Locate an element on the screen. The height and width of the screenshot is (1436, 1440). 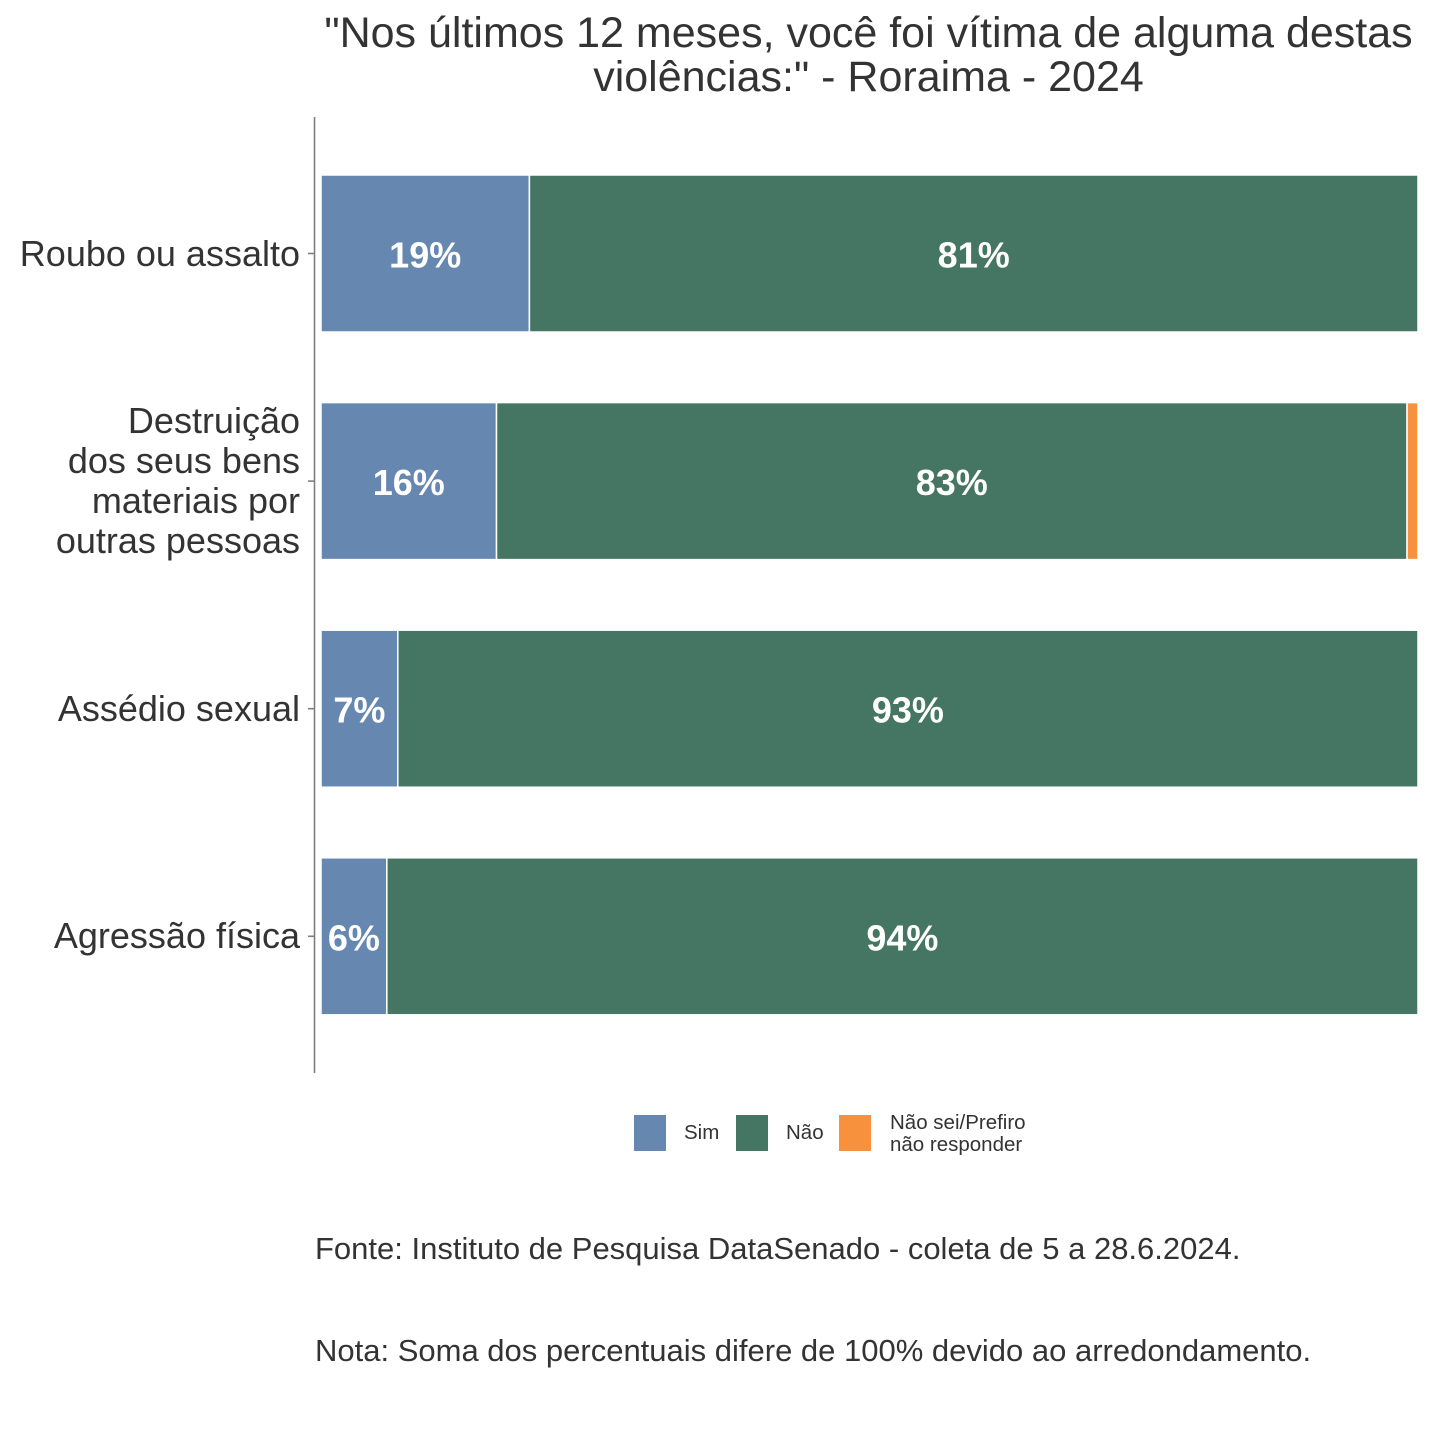
data-label-nao-assedio-sexual: 93% is located at coordinates (908, 710).